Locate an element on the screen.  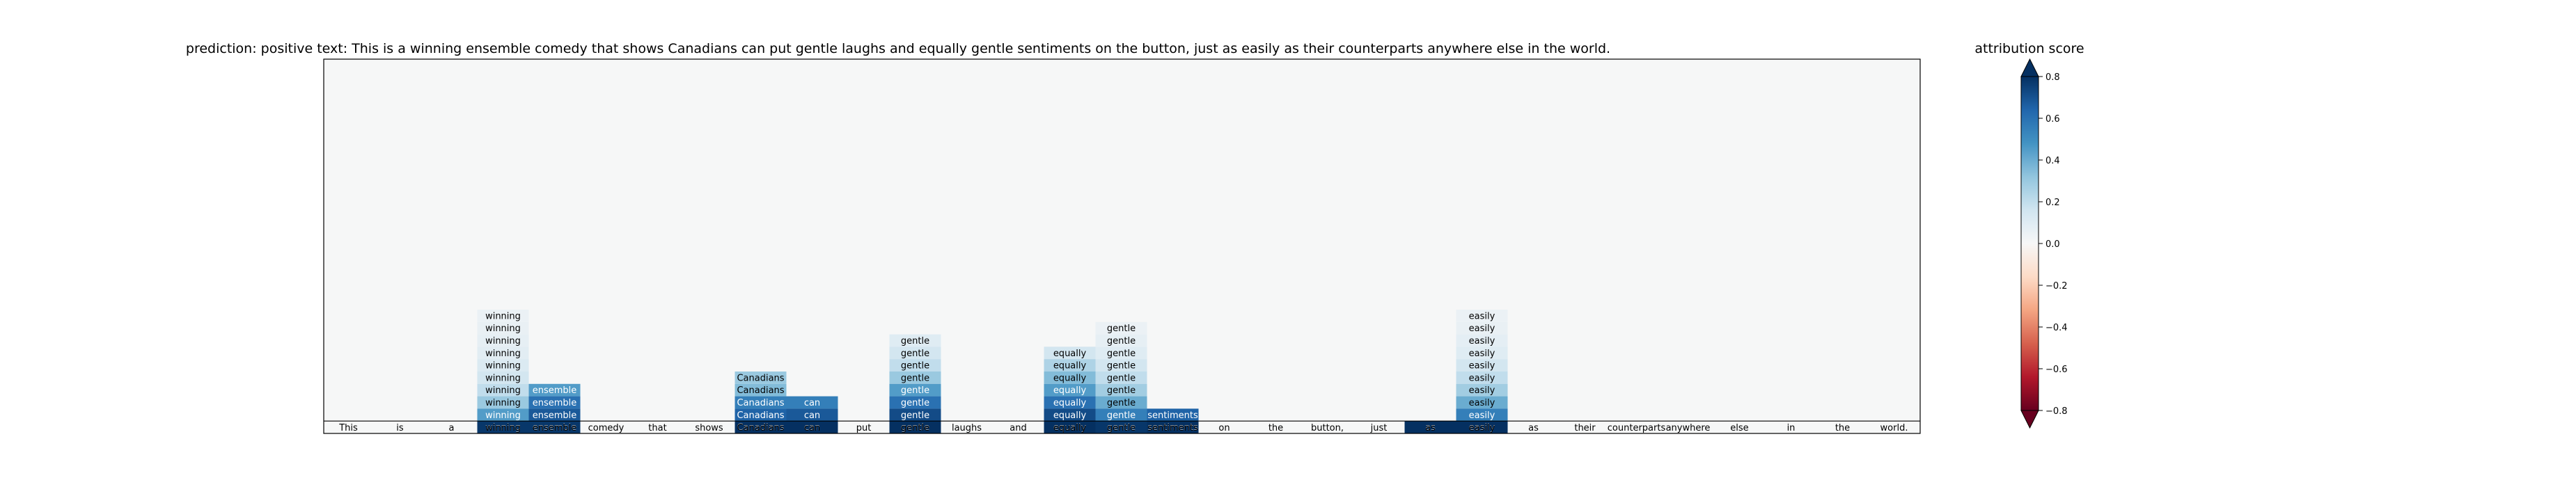
colorbar-tick-label: −0.2 is located at coordinates (2056, 286).